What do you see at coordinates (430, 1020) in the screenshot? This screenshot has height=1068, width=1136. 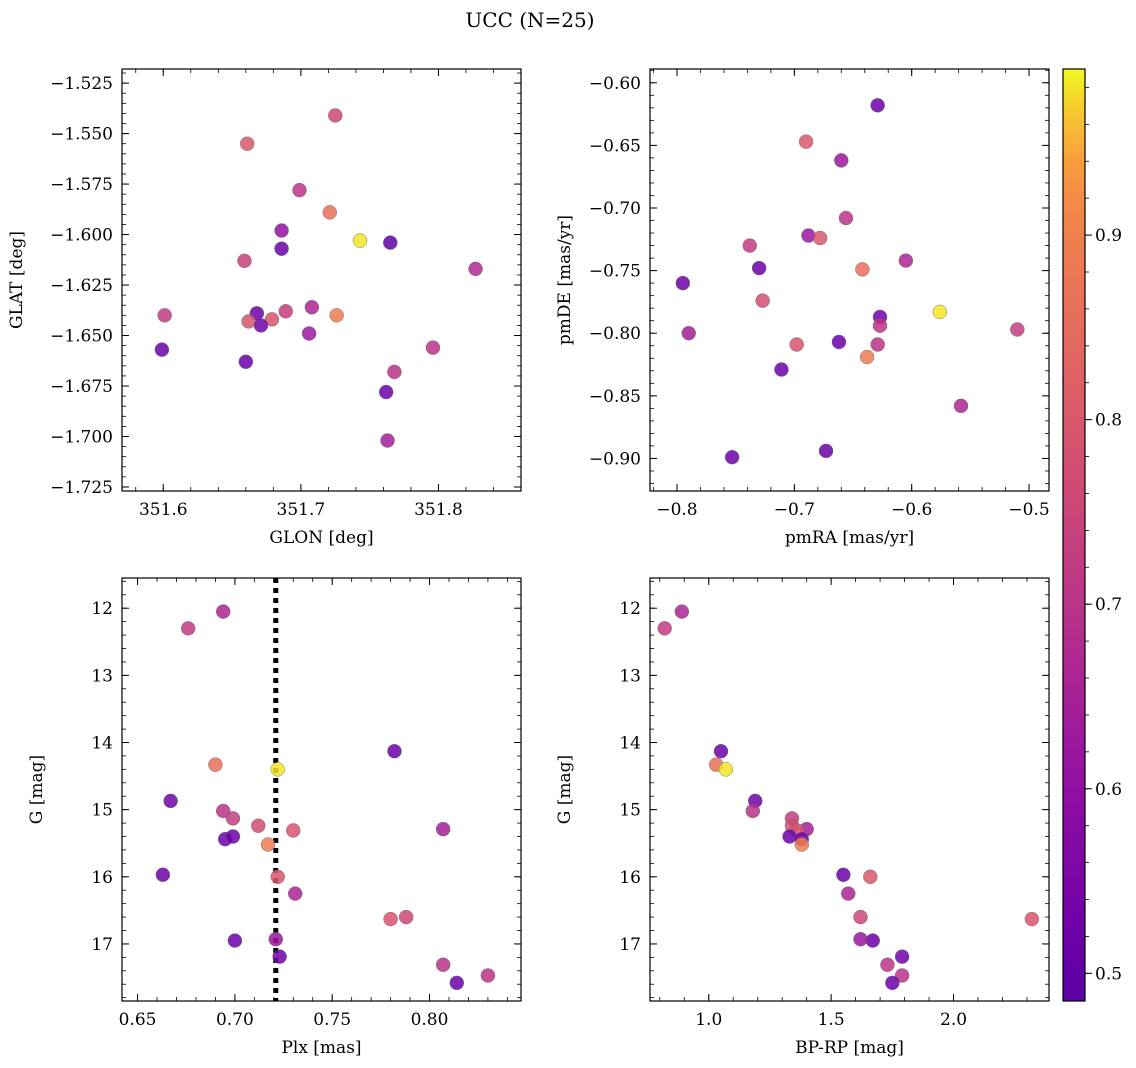 I see `x-tick-label: 0.80` at bounding box center [430, 1020].